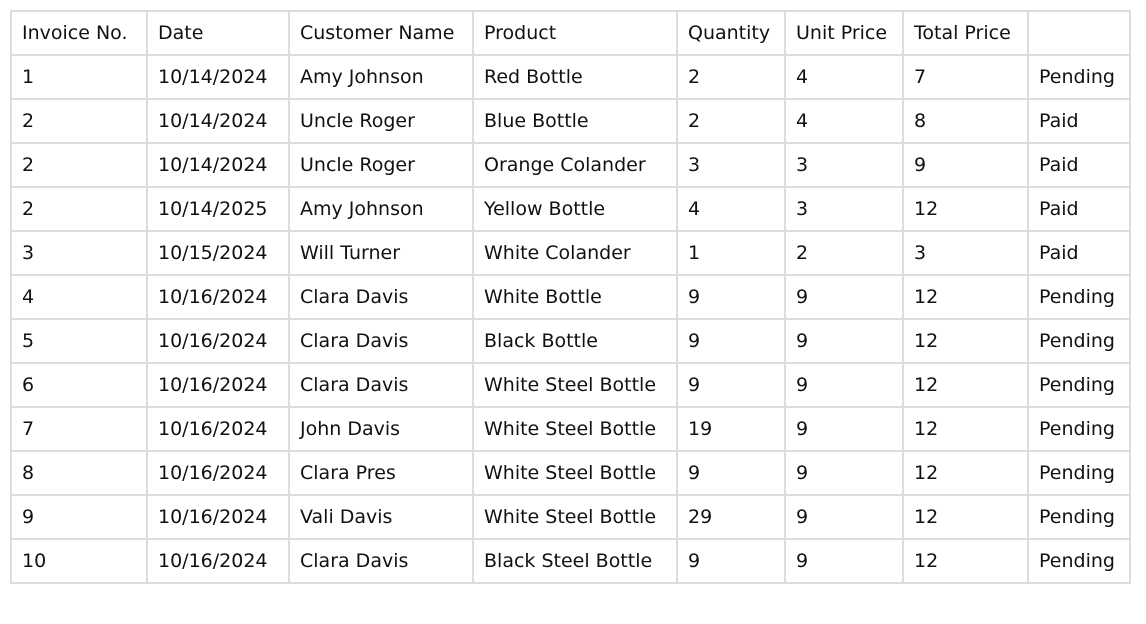  I want to click on cell-invoice-no: 5, so click(79, 341).